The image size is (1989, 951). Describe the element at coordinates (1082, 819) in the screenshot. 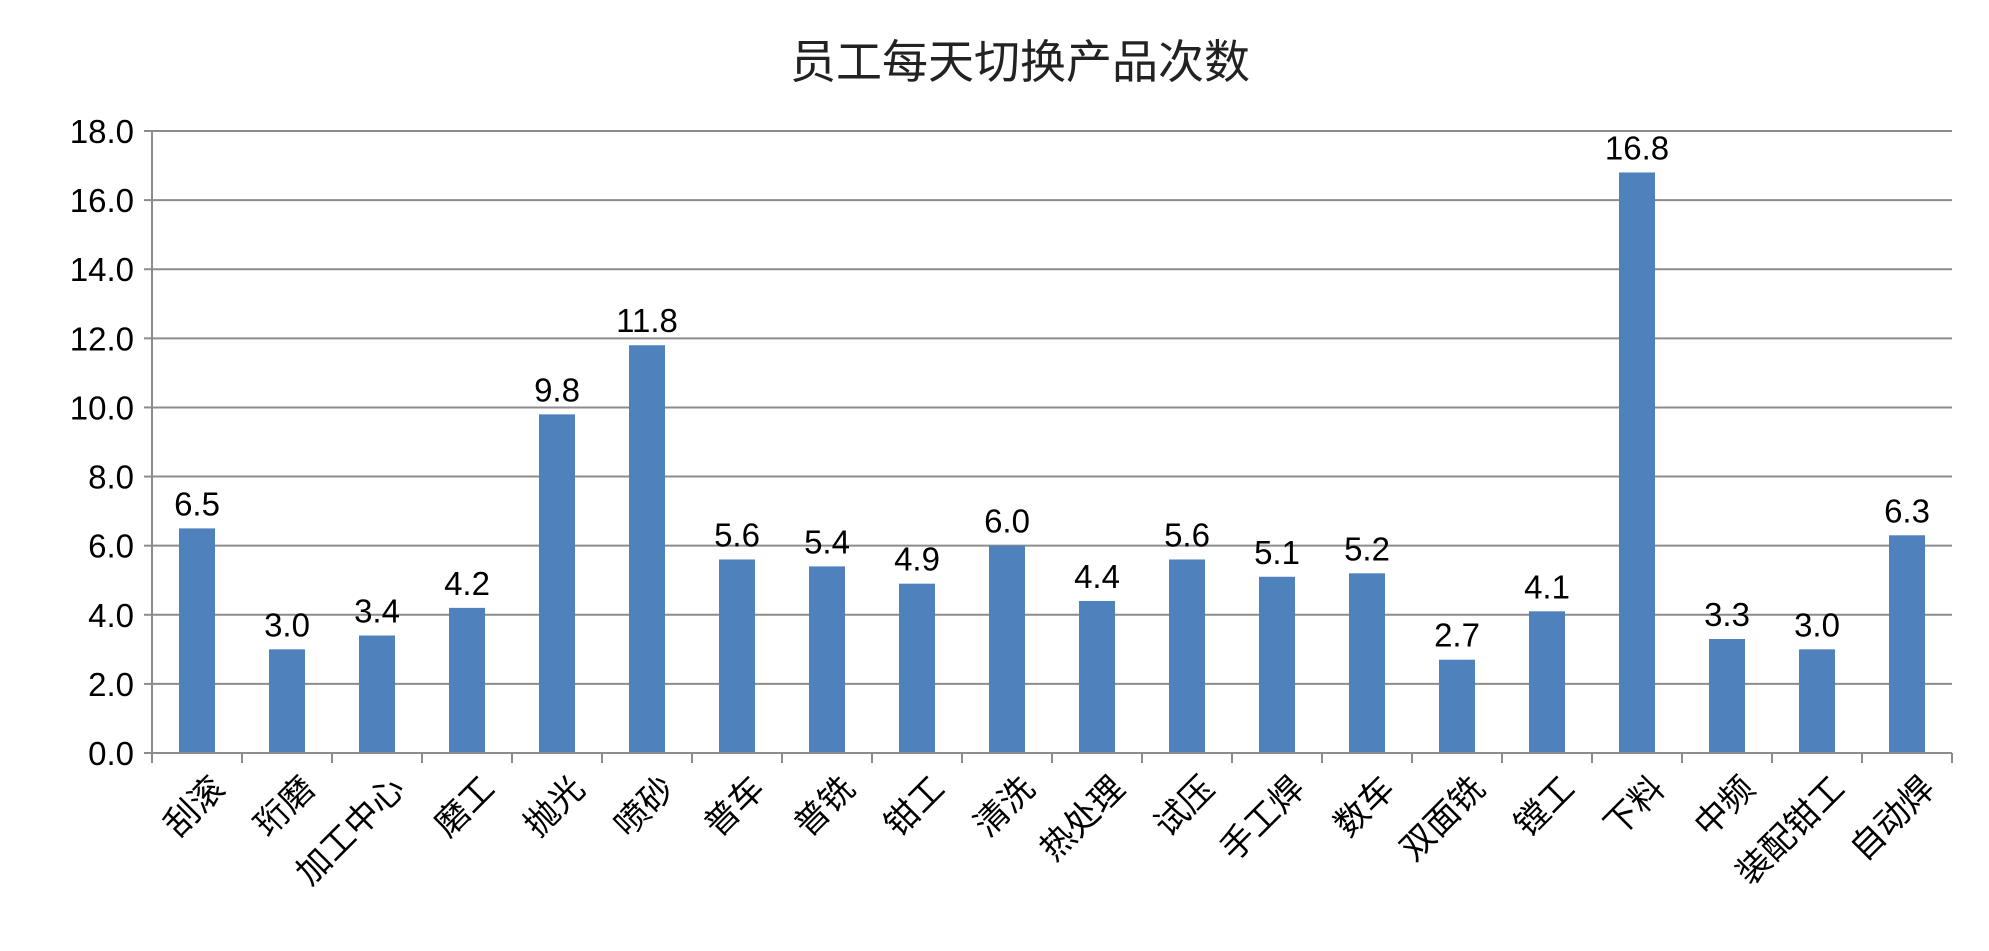

I see `x-category-label: 热处理` at that location.